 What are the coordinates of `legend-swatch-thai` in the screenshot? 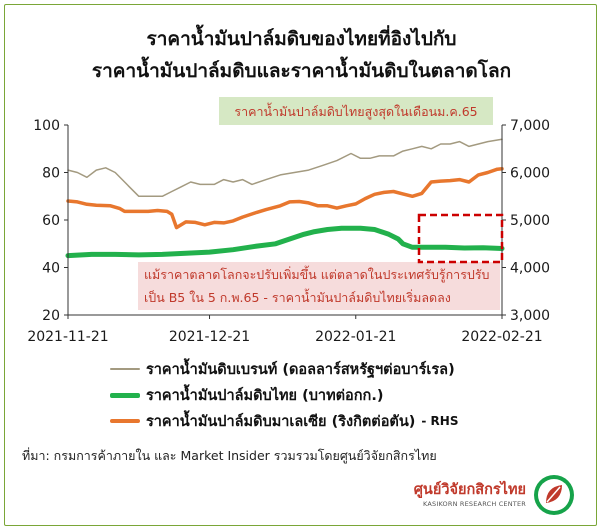 It's located at (125, 395).